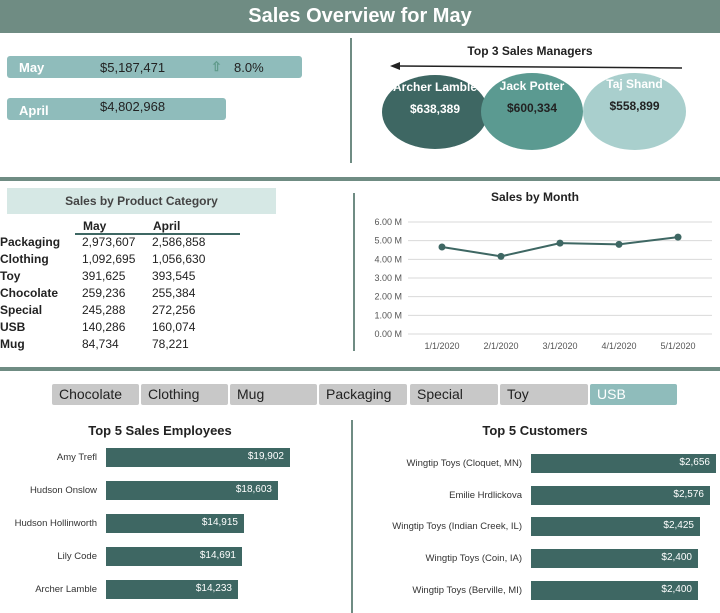 This screenshot has height=613, width=720. What do you see at coordinates (109, 259) in the screenshot?
I see `category-may-value: 1,092,695` at bounding box center [109, 259].